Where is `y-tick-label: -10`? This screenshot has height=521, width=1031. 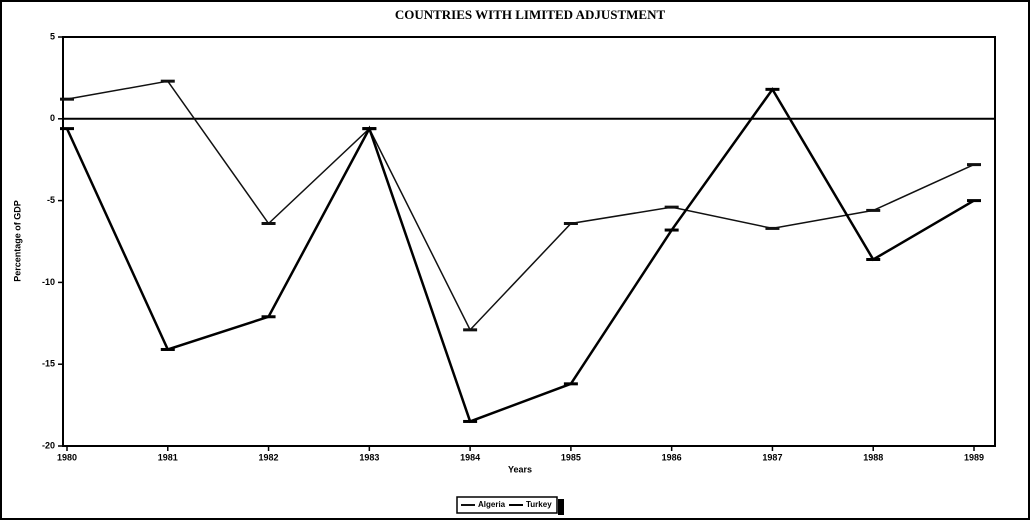
y-tick-label: -10 is located at coordinates (48, 282).